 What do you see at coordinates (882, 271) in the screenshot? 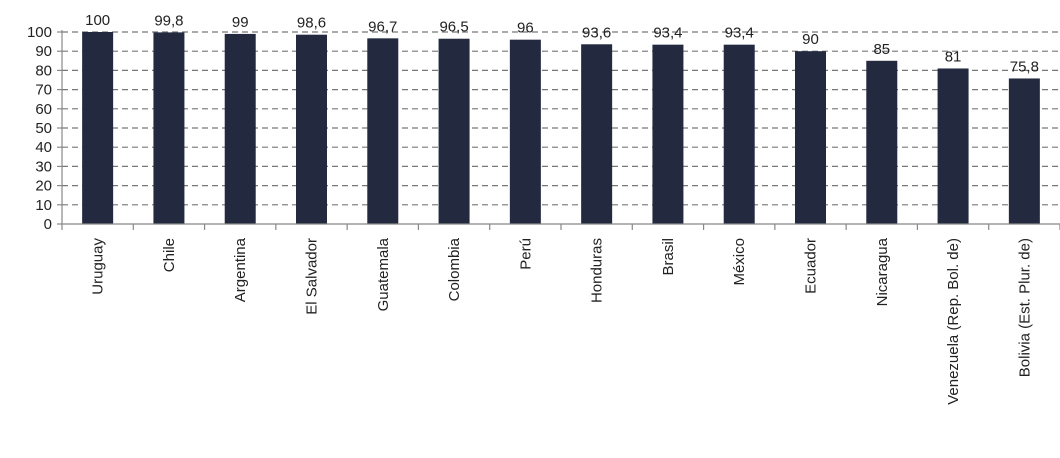
I see `x-tick-label: Nicaragua` at bounding box center [882, 271].